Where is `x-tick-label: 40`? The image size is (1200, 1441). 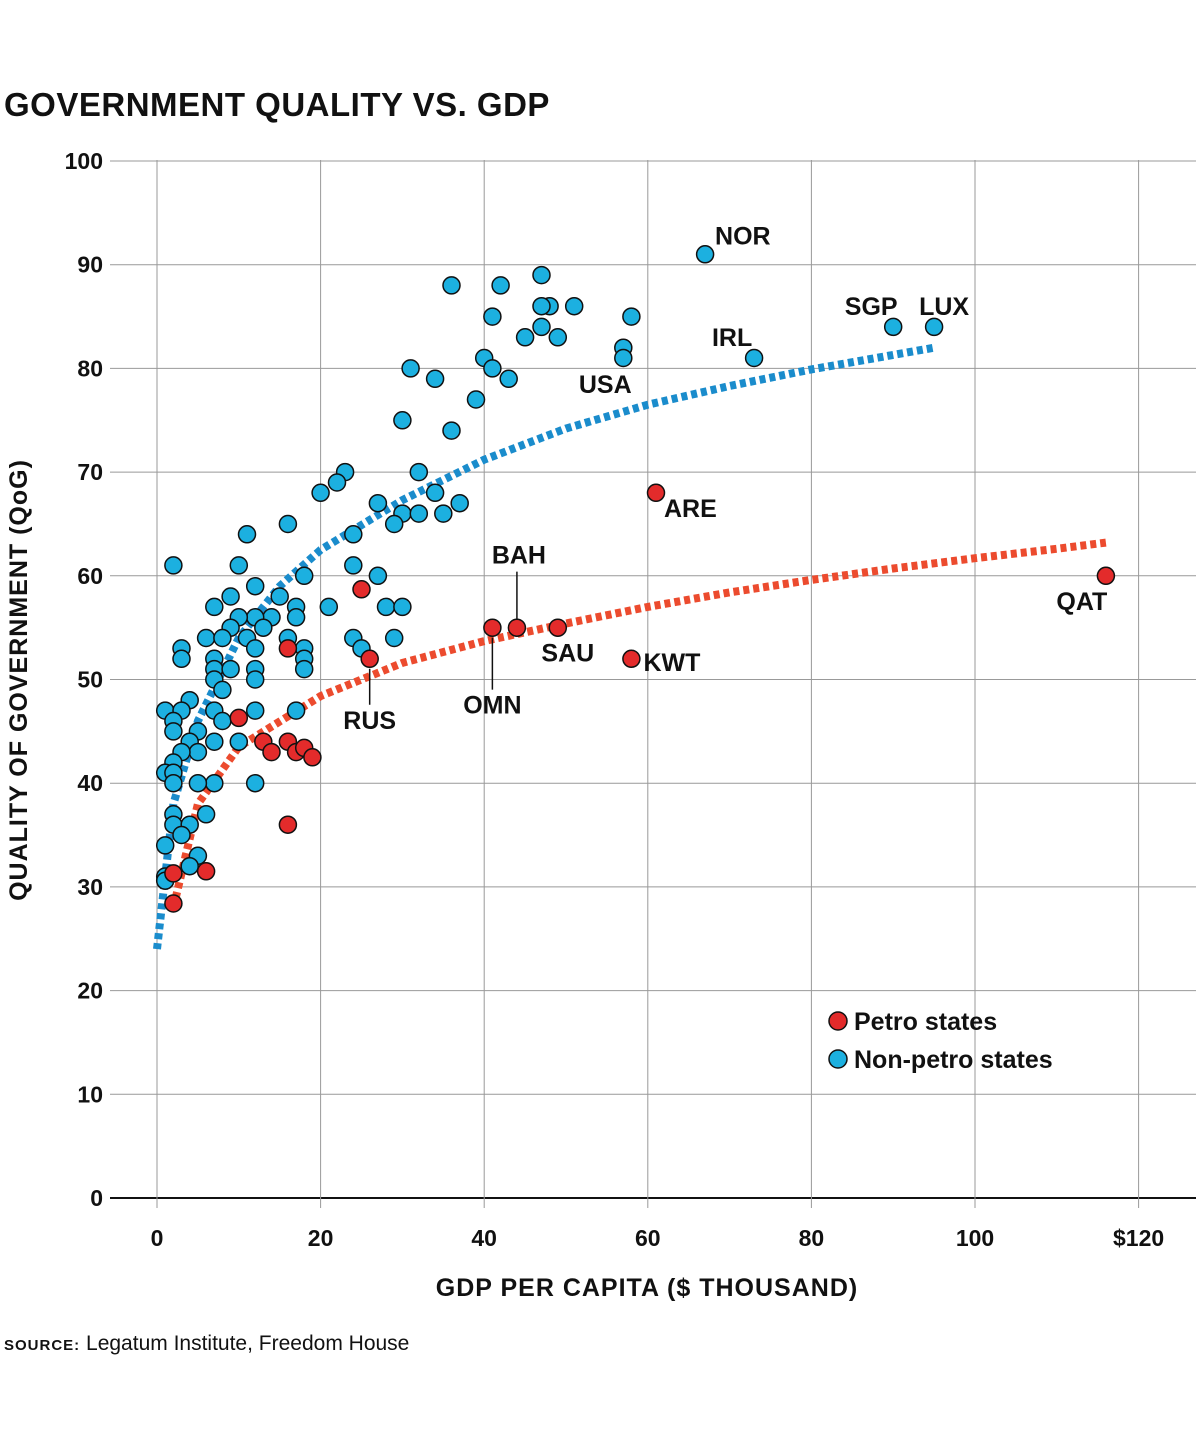 x-tick-label: 40 is located at coordinates (484, 1238).